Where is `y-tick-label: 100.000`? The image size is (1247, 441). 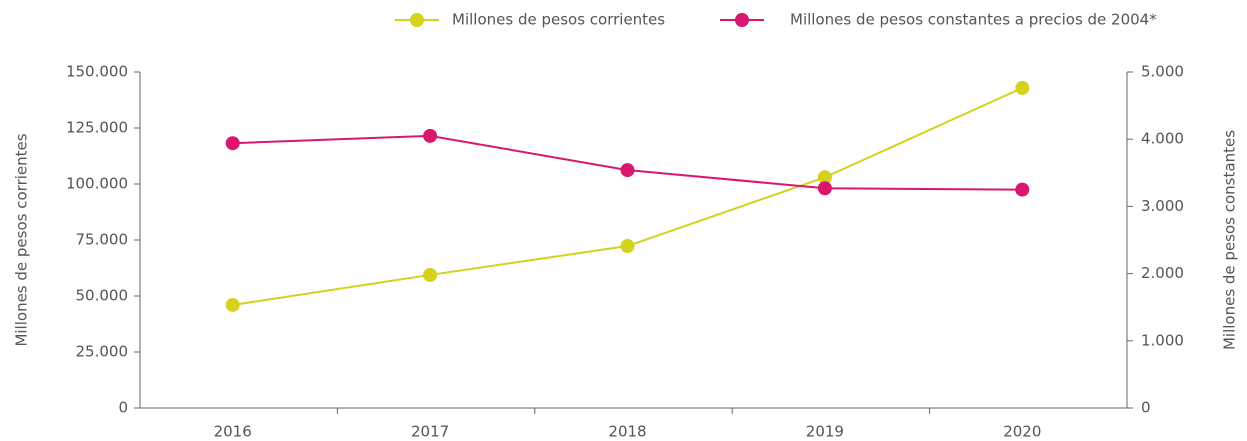 y-tick-label: 100.000 is located at coordinates (97, 184).